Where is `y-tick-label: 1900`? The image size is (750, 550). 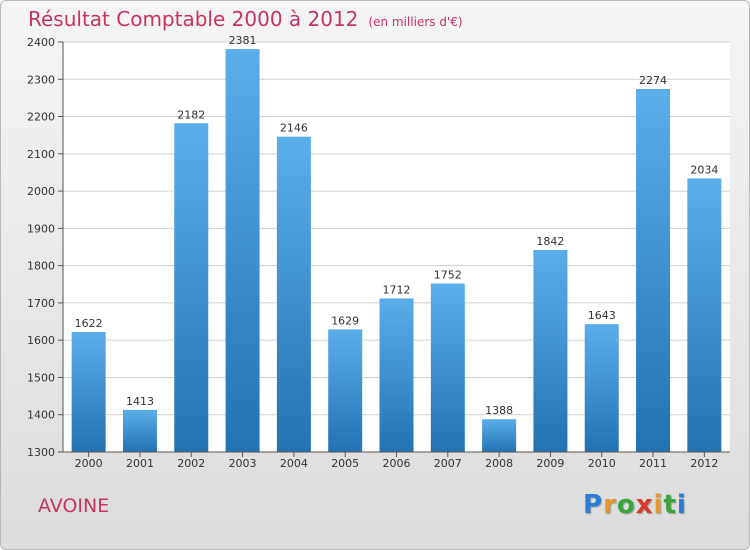
y-tick-label: 1900 is located at coordinates (41, 228).